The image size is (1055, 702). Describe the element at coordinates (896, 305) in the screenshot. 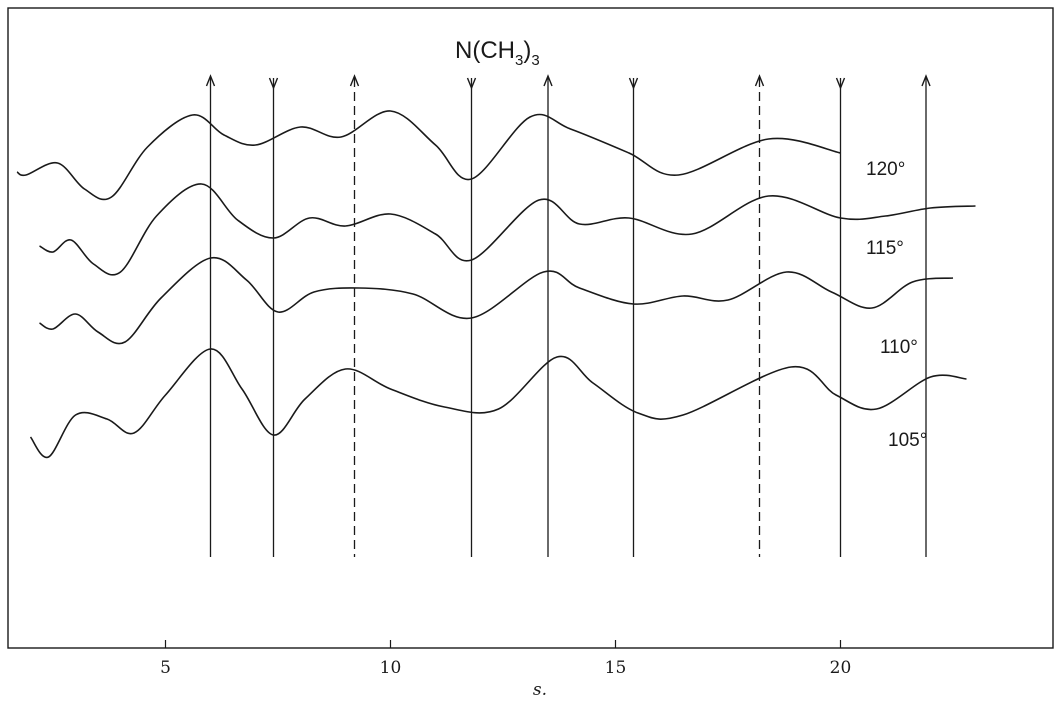

I see `curve-labels: 120° 115° 110° 105°` at that location.